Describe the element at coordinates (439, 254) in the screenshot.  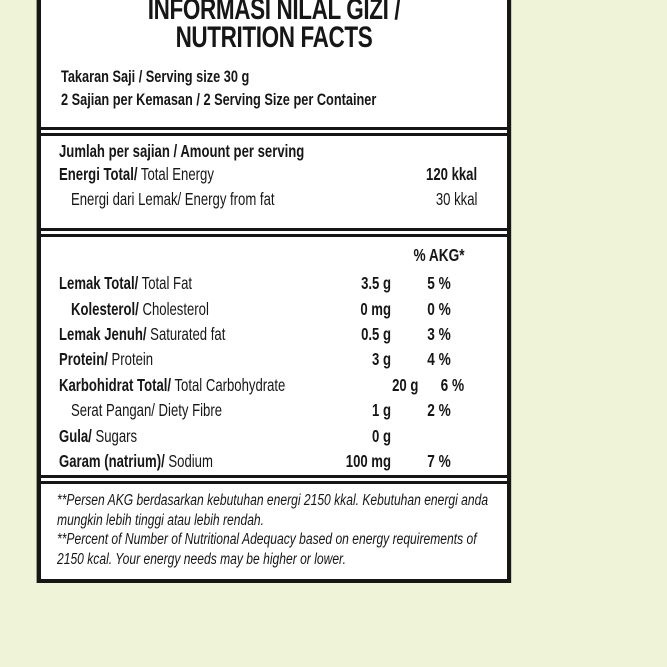
I see `akg-column-header: % AKG*` at that location.